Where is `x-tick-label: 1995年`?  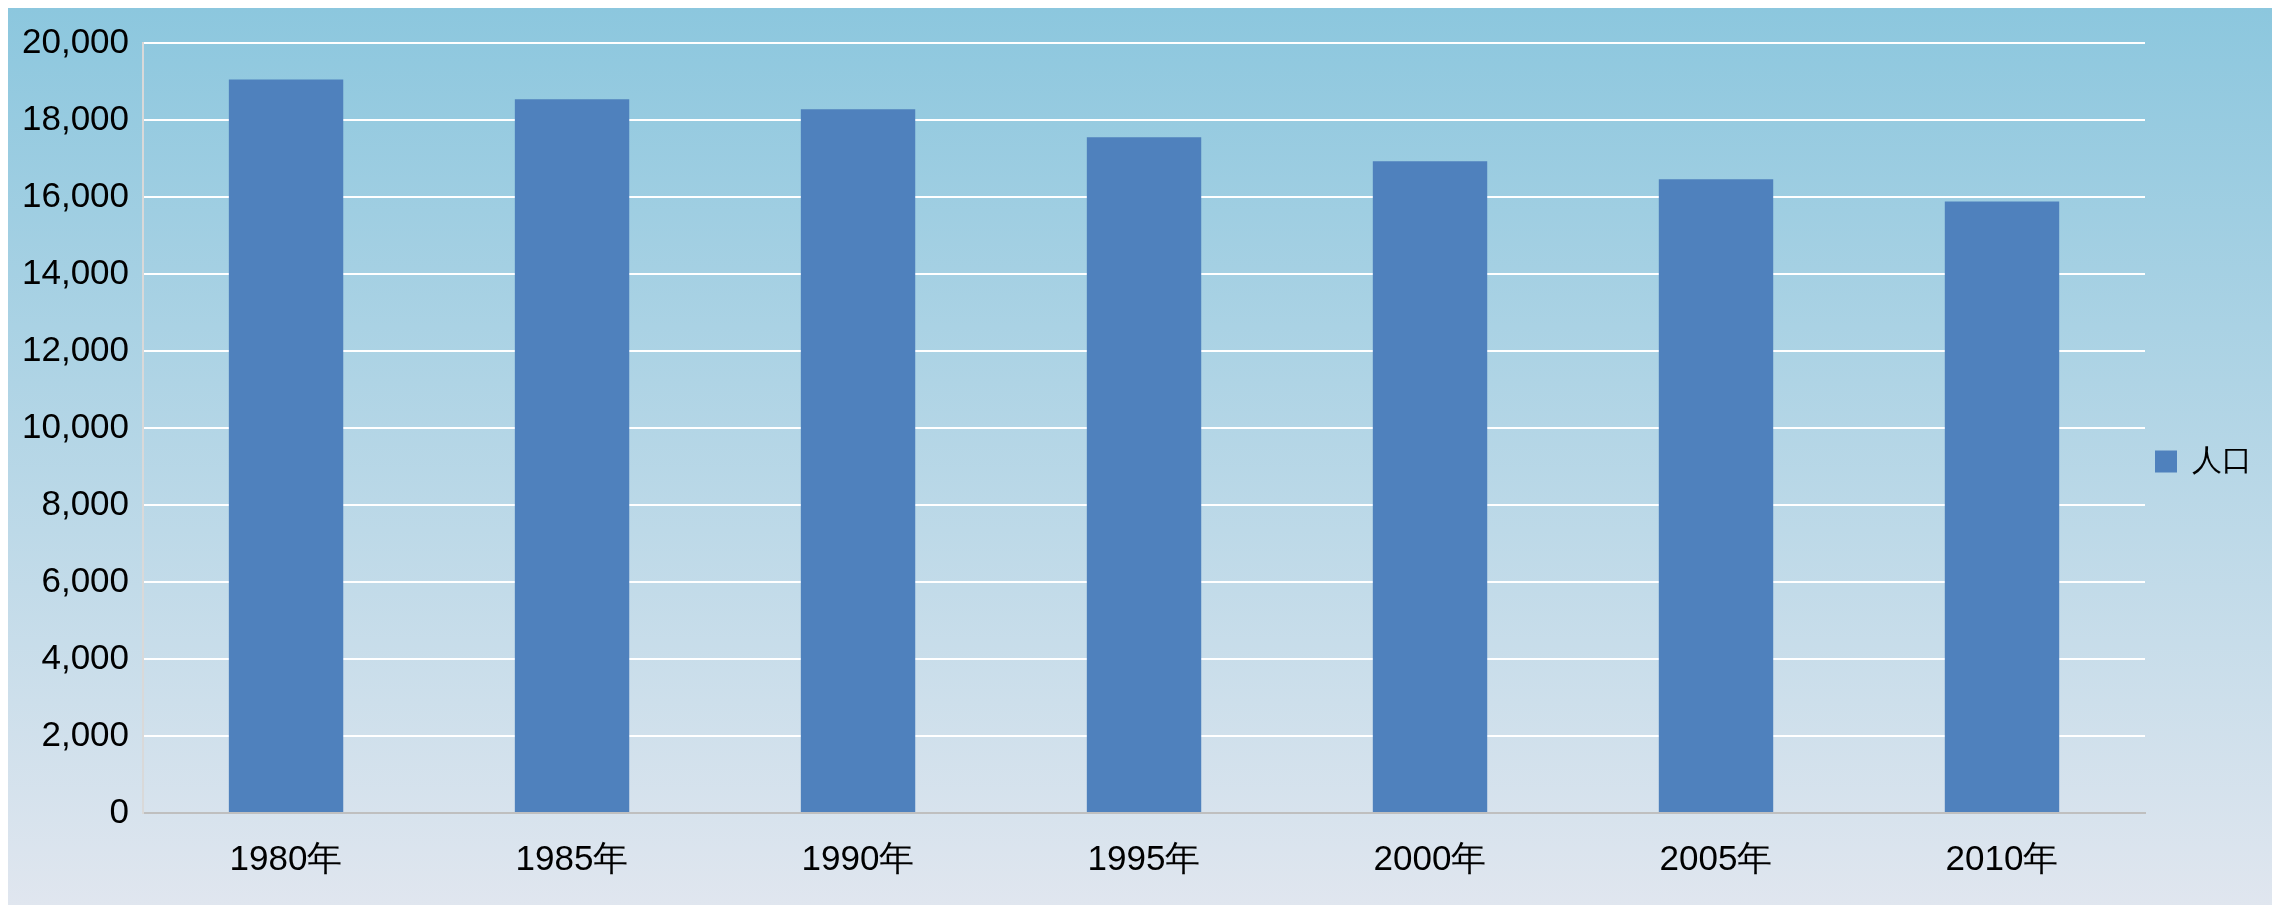
x-tick-label: 1995年 is located at coordinates (1144, 857).